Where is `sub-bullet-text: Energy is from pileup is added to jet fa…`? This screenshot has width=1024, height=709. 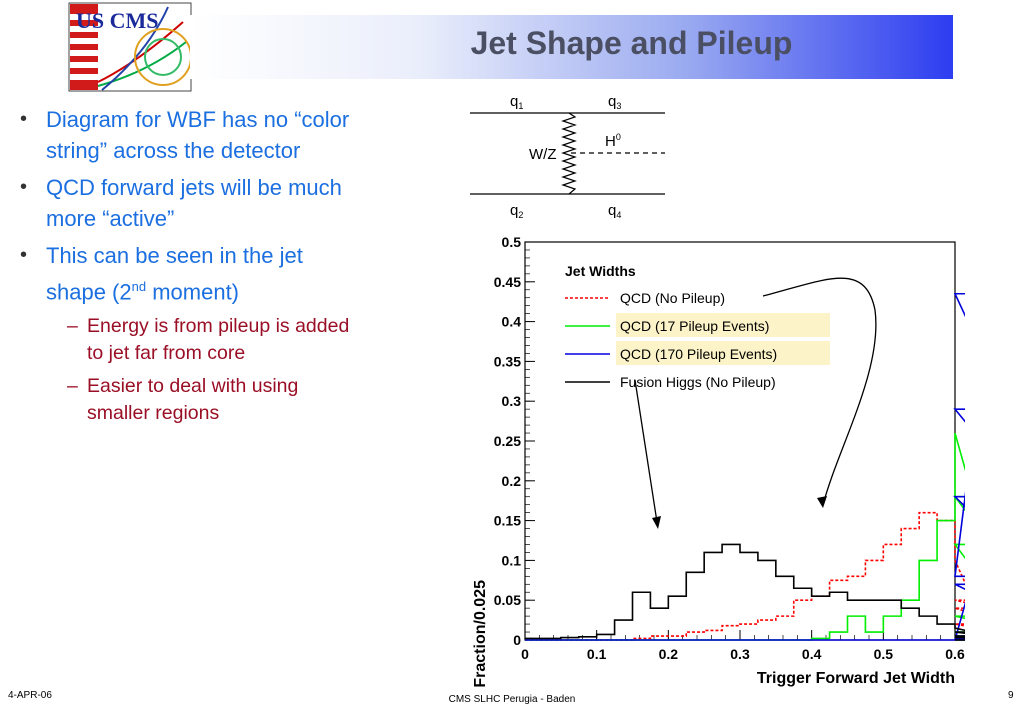
sub-bullet-text: Energy is from pileup is added to jet fa… is located at coordinates (218, 340).